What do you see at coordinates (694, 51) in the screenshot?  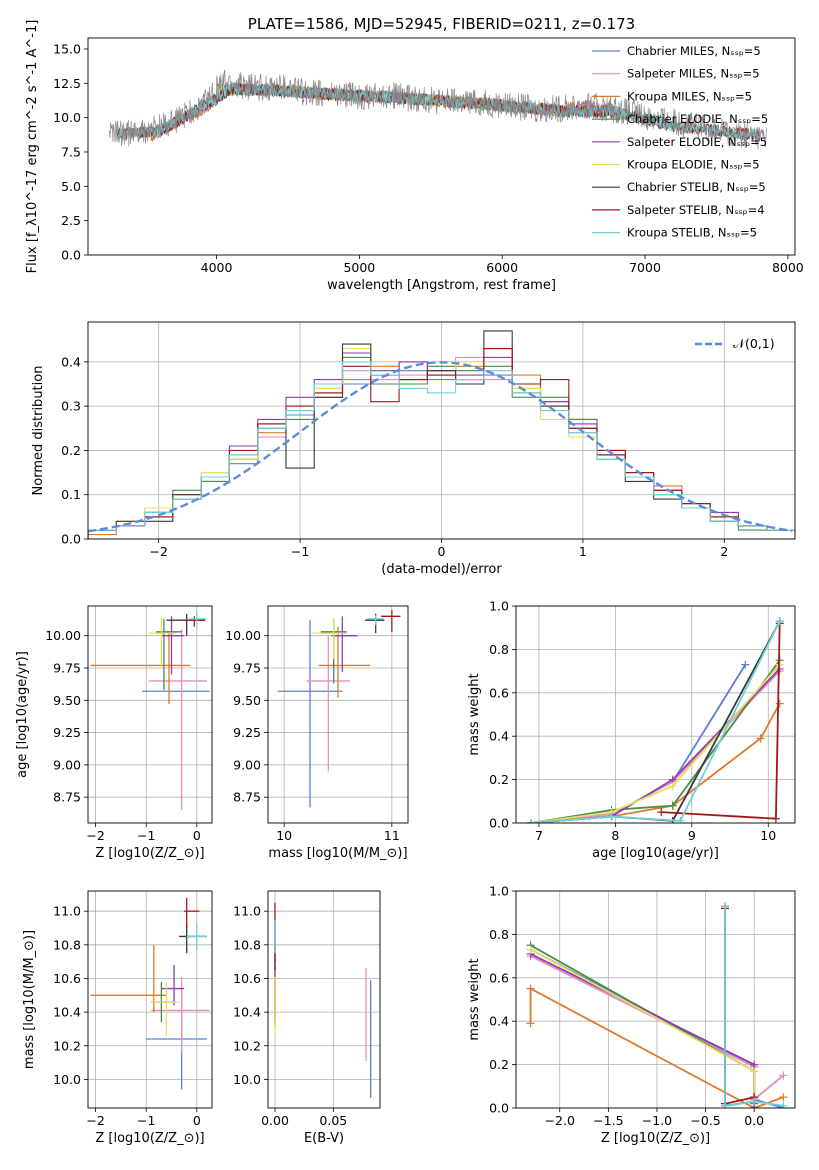 I see `legend-entry: Chabrier MILES, Nₛₛₚ=5` at bounding box center [694, 51].